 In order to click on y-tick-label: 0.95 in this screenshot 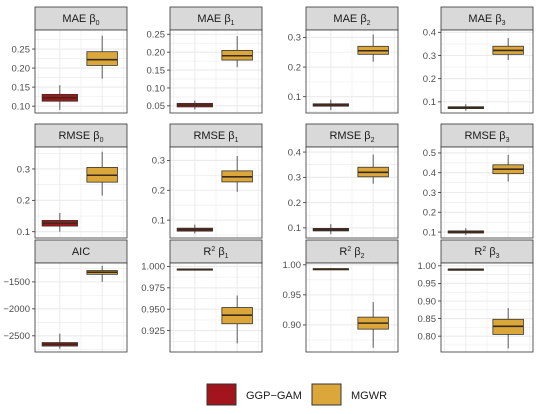, I will do `click(427, 284)`.